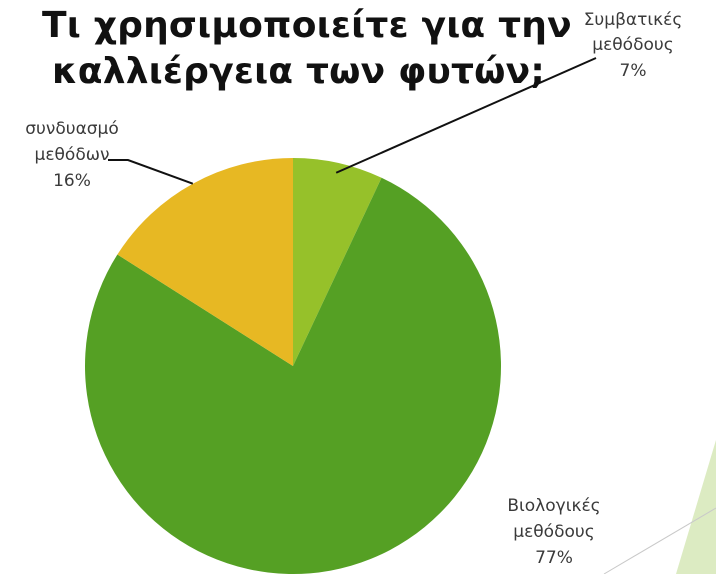 The width and height of the screenshot is (716, 574). Describe the element at coordinates (696, 507) in the screenshot. I see `decorative-triangle` at that location.